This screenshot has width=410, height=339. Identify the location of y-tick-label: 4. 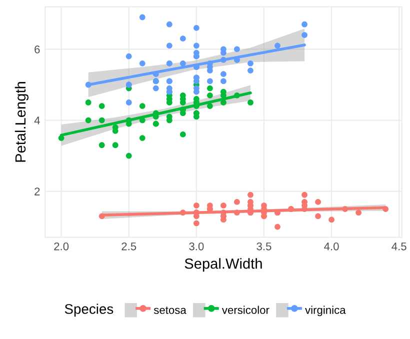
(37, 120).